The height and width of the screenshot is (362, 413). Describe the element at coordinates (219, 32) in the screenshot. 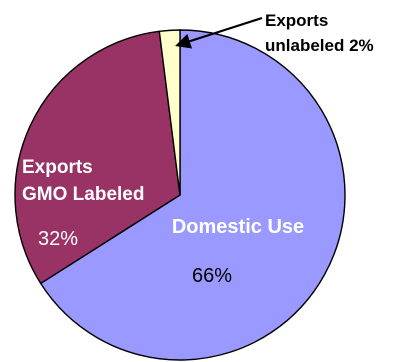

I see `callout-arrow` at that location.